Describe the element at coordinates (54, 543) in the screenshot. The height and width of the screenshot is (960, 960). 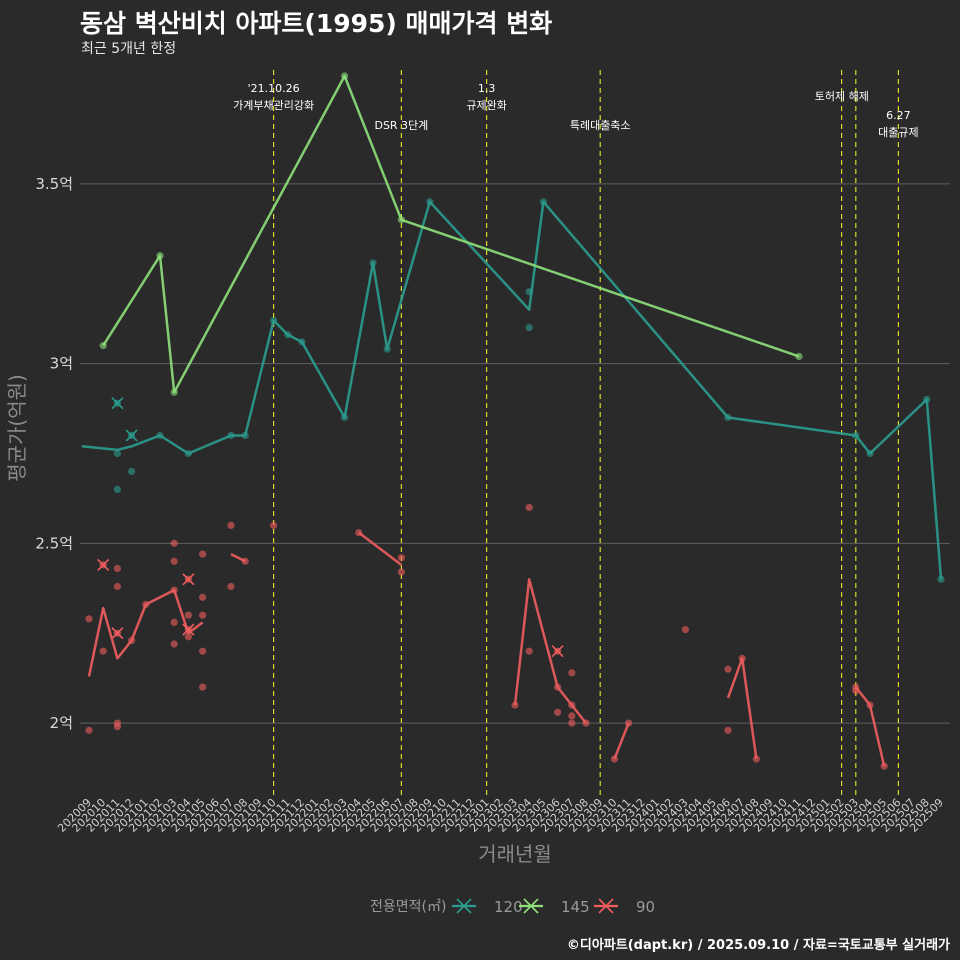
I see `y-tick-label: 2.5억` at that location.